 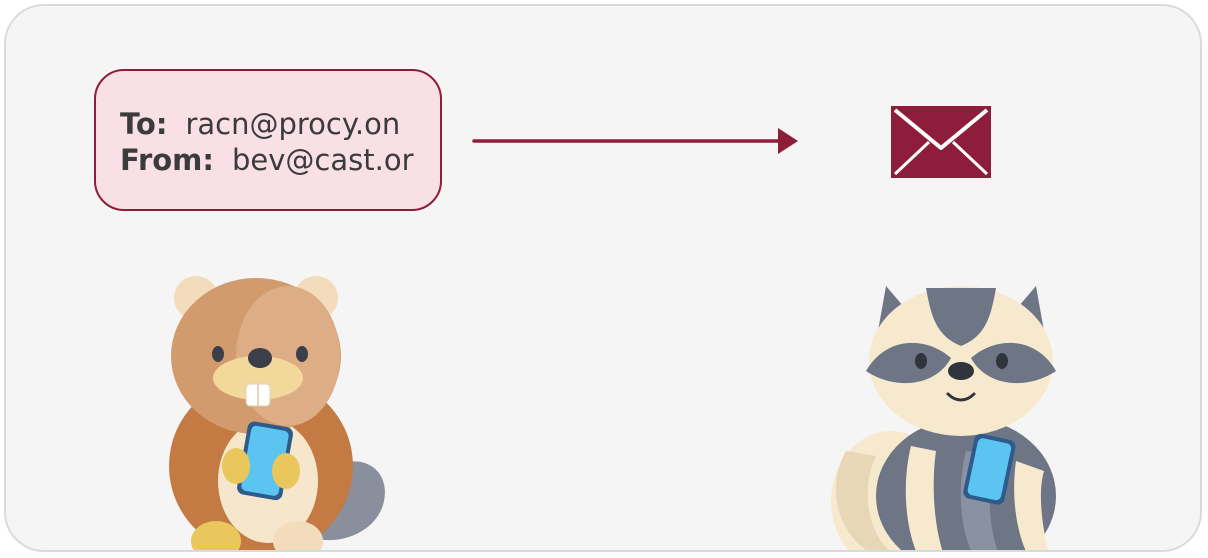 What do you see at coordinates (293, 124) in the screenshot?
I see `to-address: racn@procy.on` at bounding box center [293, 124].